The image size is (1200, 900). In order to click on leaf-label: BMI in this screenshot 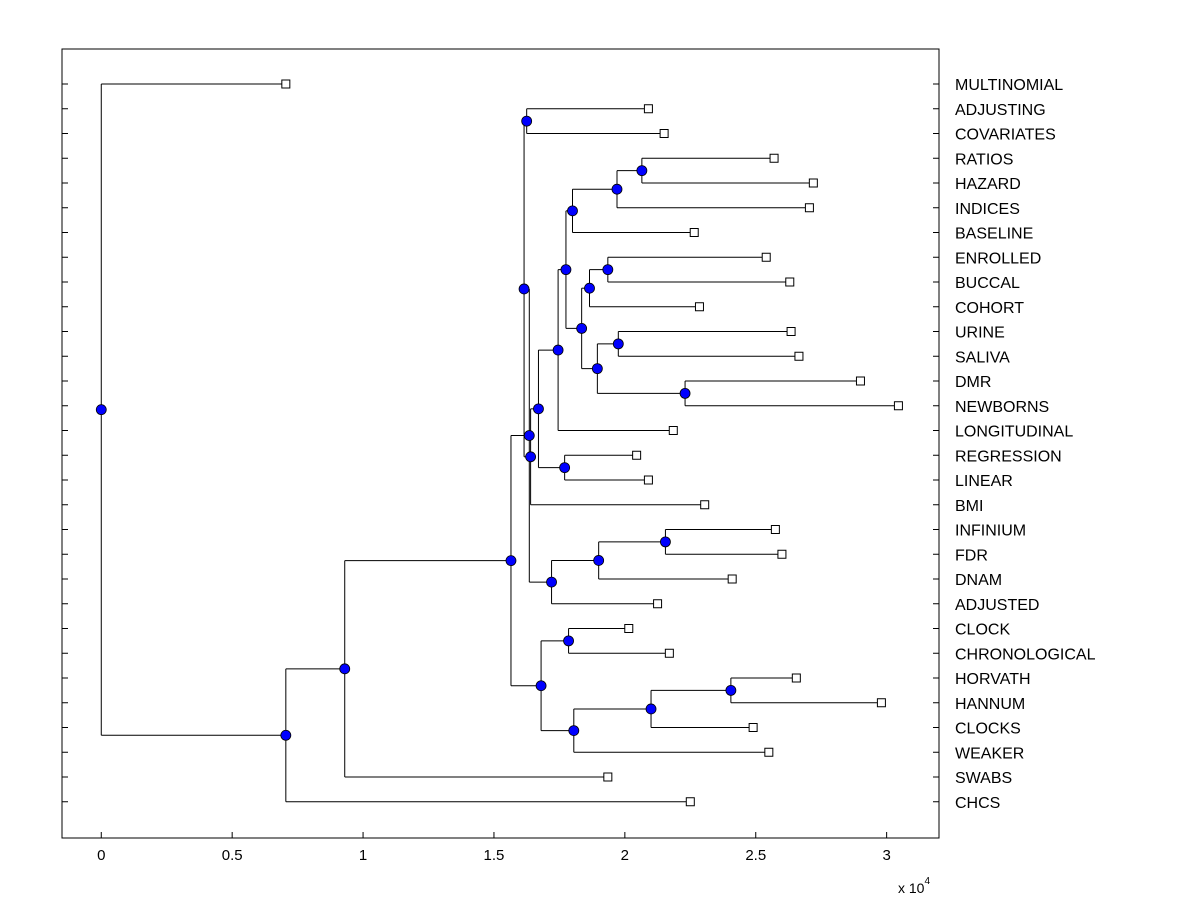, I will do `click(969, 506)`.